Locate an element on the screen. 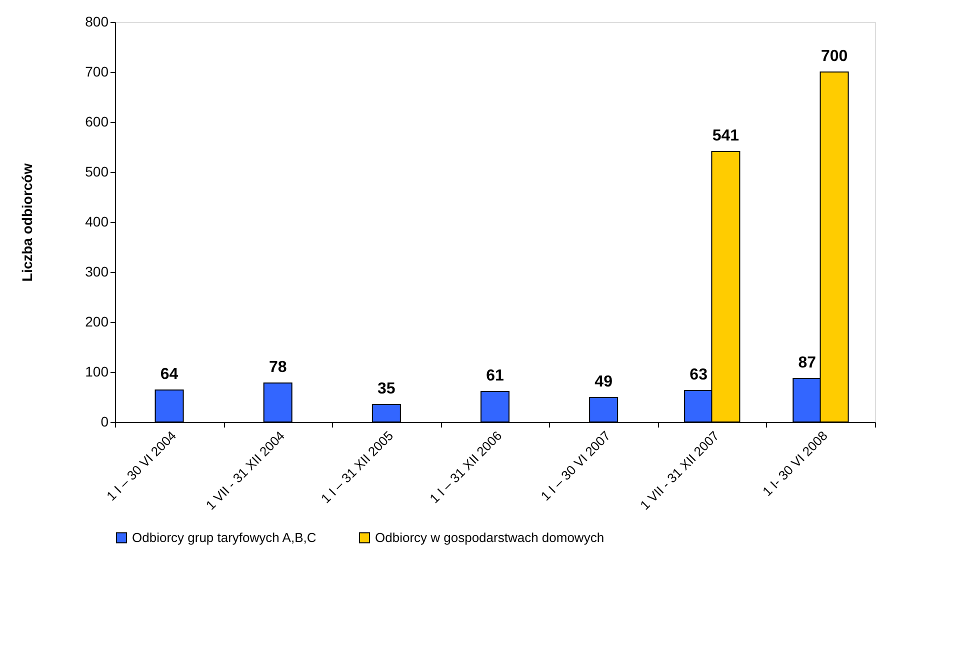  y-tick-label: 300 is located at coordinates (97, 272).